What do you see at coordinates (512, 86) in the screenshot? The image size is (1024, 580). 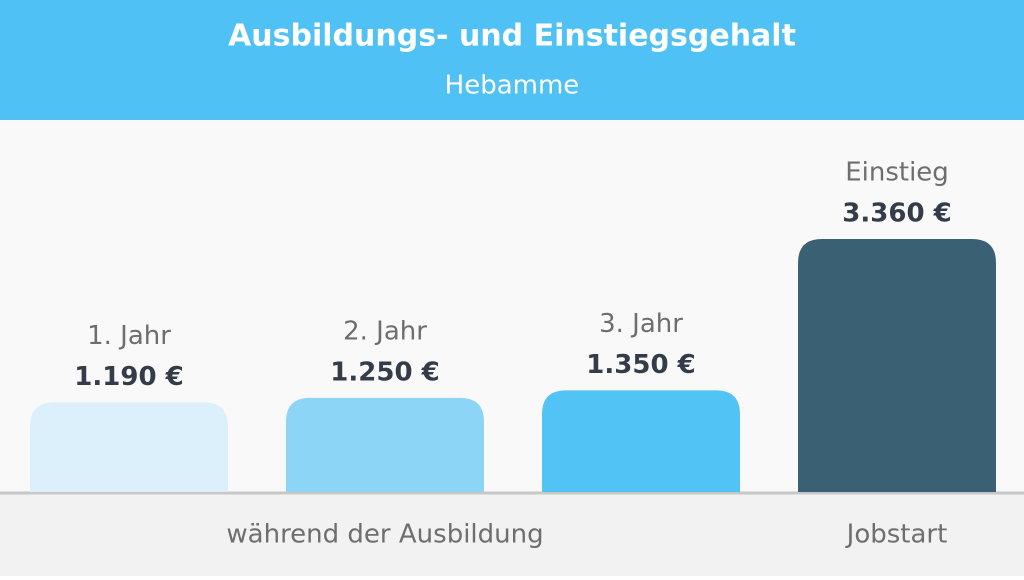 I see `chart-subtitle: Hebamme` at bounding box center [512, 86].